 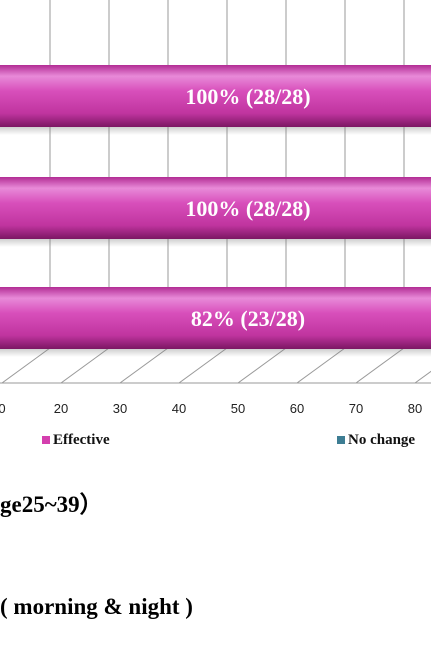 I want to click on legend-label: No change, so click(x=381, y=440).